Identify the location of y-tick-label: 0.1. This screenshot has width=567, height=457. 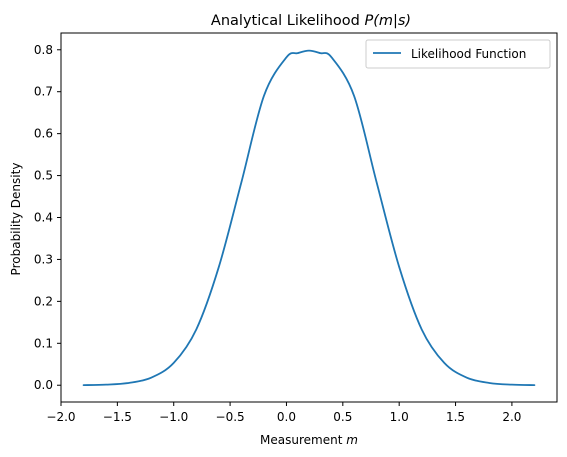
(43, 343).